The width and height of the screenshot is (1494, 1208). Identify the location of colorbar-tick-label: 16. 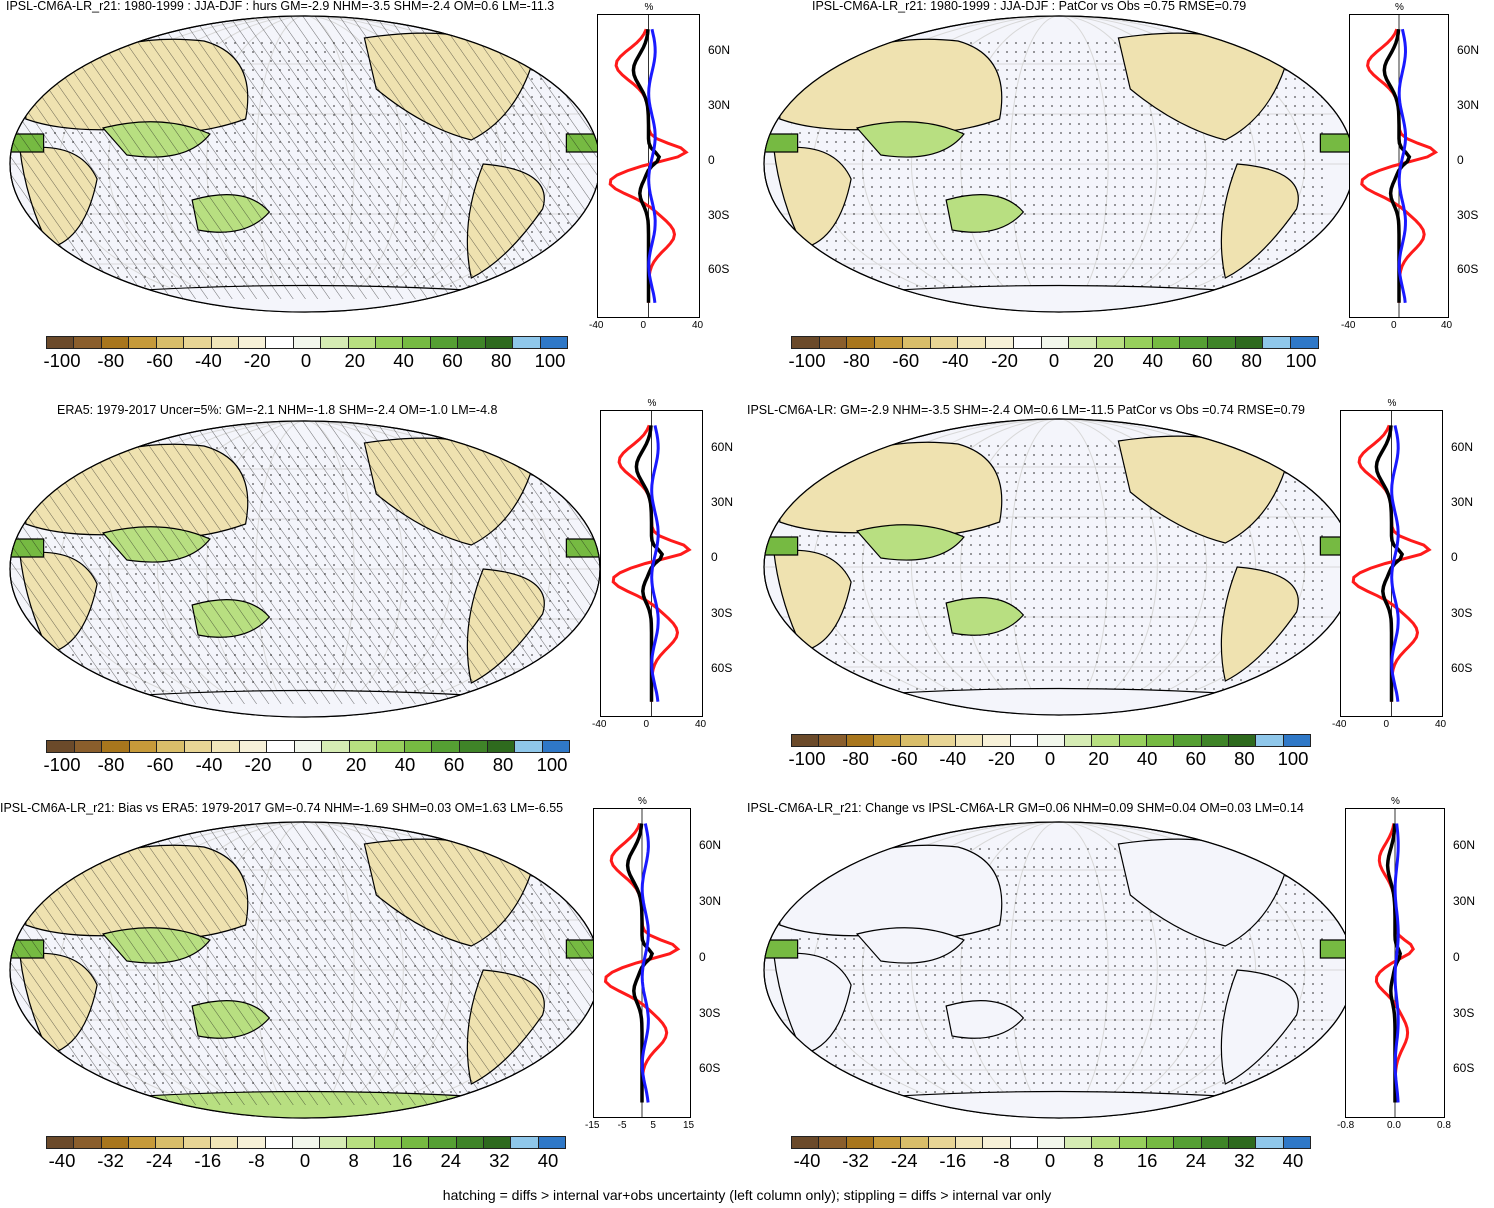
(402, 1160).